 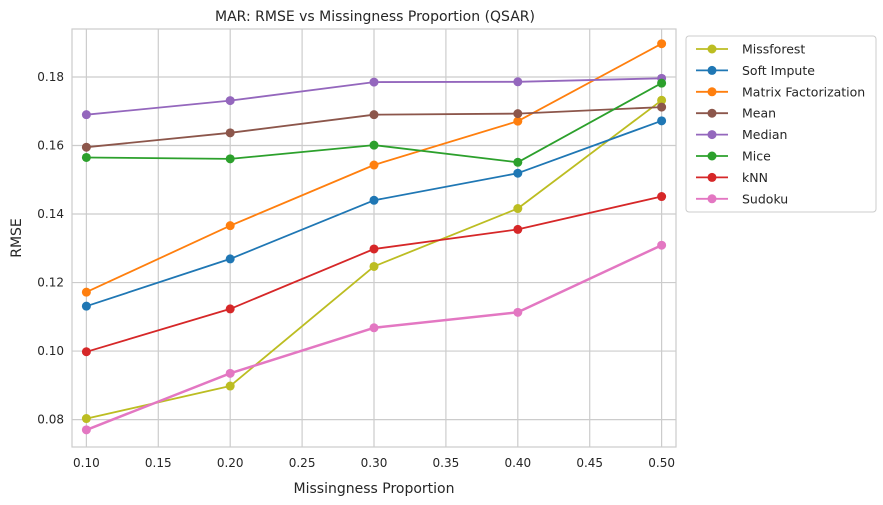 I want to click on x-tick-label: 0.50, so click(x=661, y=463).